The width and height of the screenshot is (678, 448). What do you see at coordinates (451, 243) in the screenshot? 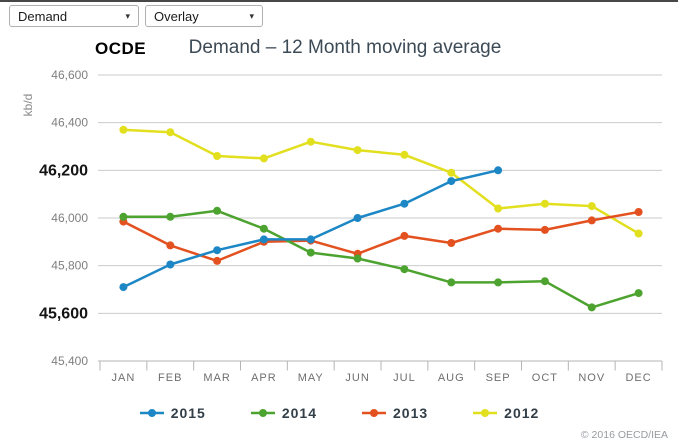
I see `data-point-2013-AUG` at bounding box center [451, 243].